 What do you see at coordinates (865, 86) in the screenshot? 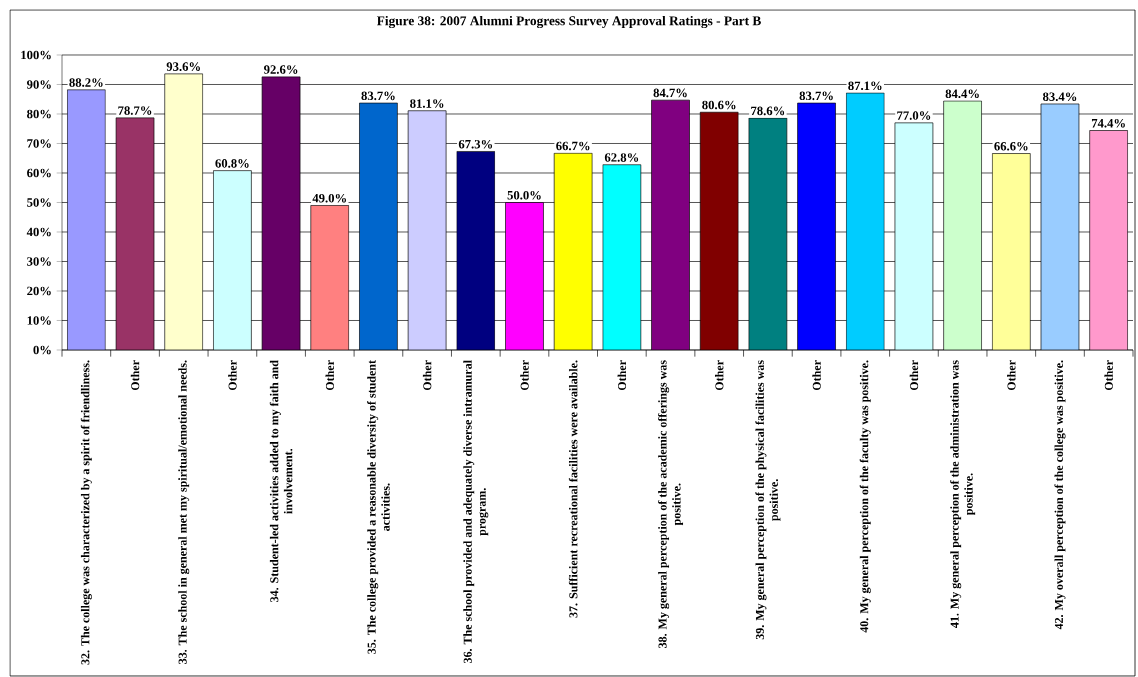
I see `data-label: 87.1%` at bounding box center [865, 86].